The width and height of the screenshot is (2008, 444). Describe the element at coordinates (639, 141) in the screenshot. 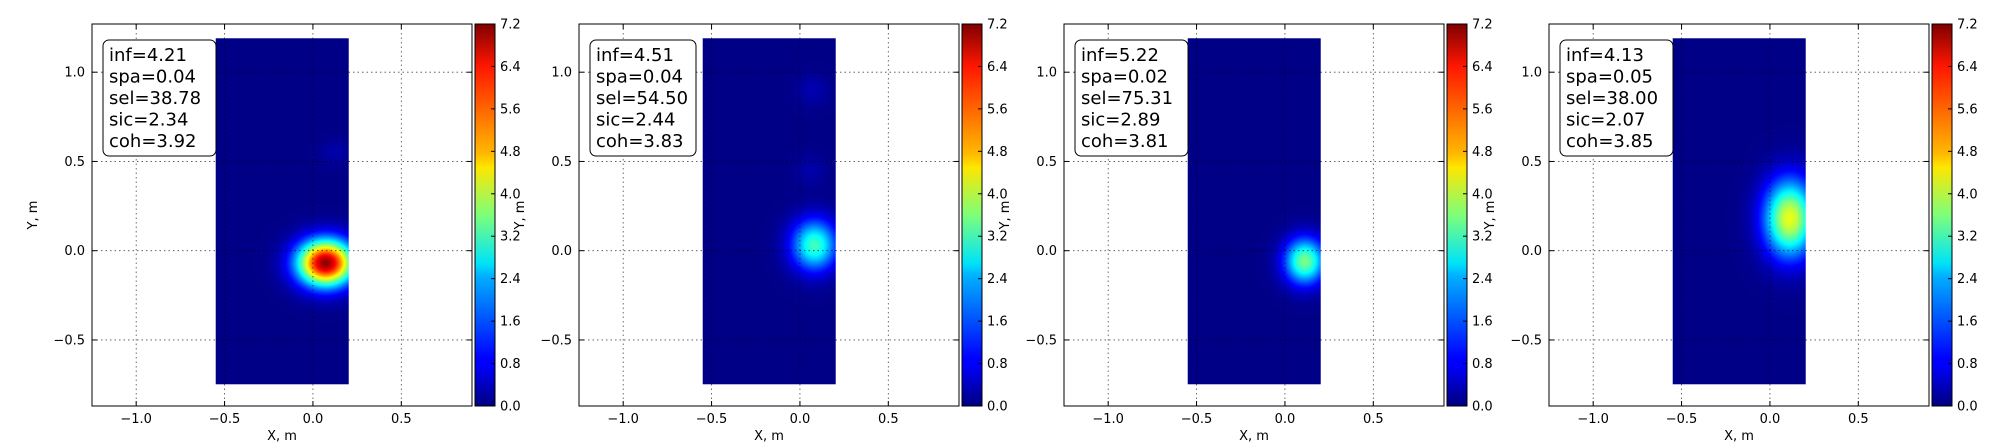

I see `annotation-line: coh=3.83` at that location.